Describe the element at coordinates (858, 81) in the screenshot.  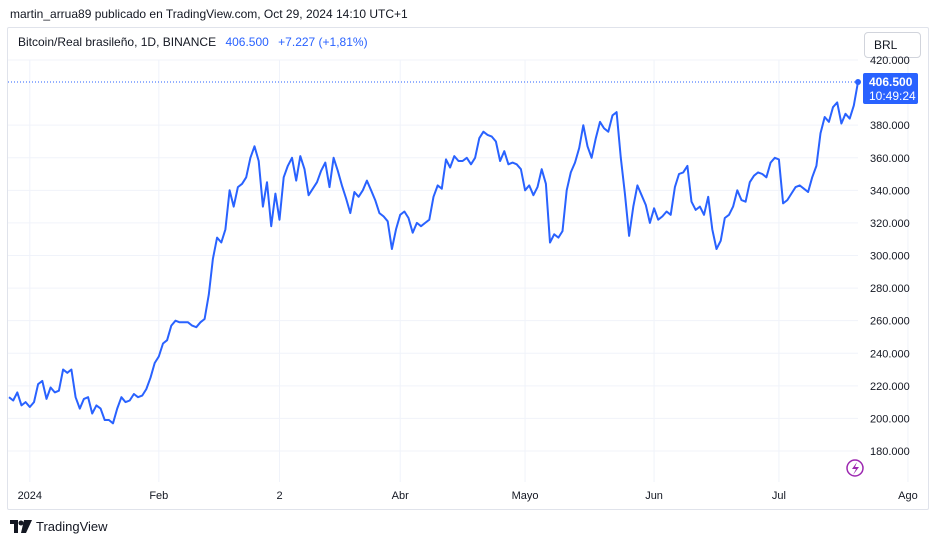
I see `last-price-dot` at that location.